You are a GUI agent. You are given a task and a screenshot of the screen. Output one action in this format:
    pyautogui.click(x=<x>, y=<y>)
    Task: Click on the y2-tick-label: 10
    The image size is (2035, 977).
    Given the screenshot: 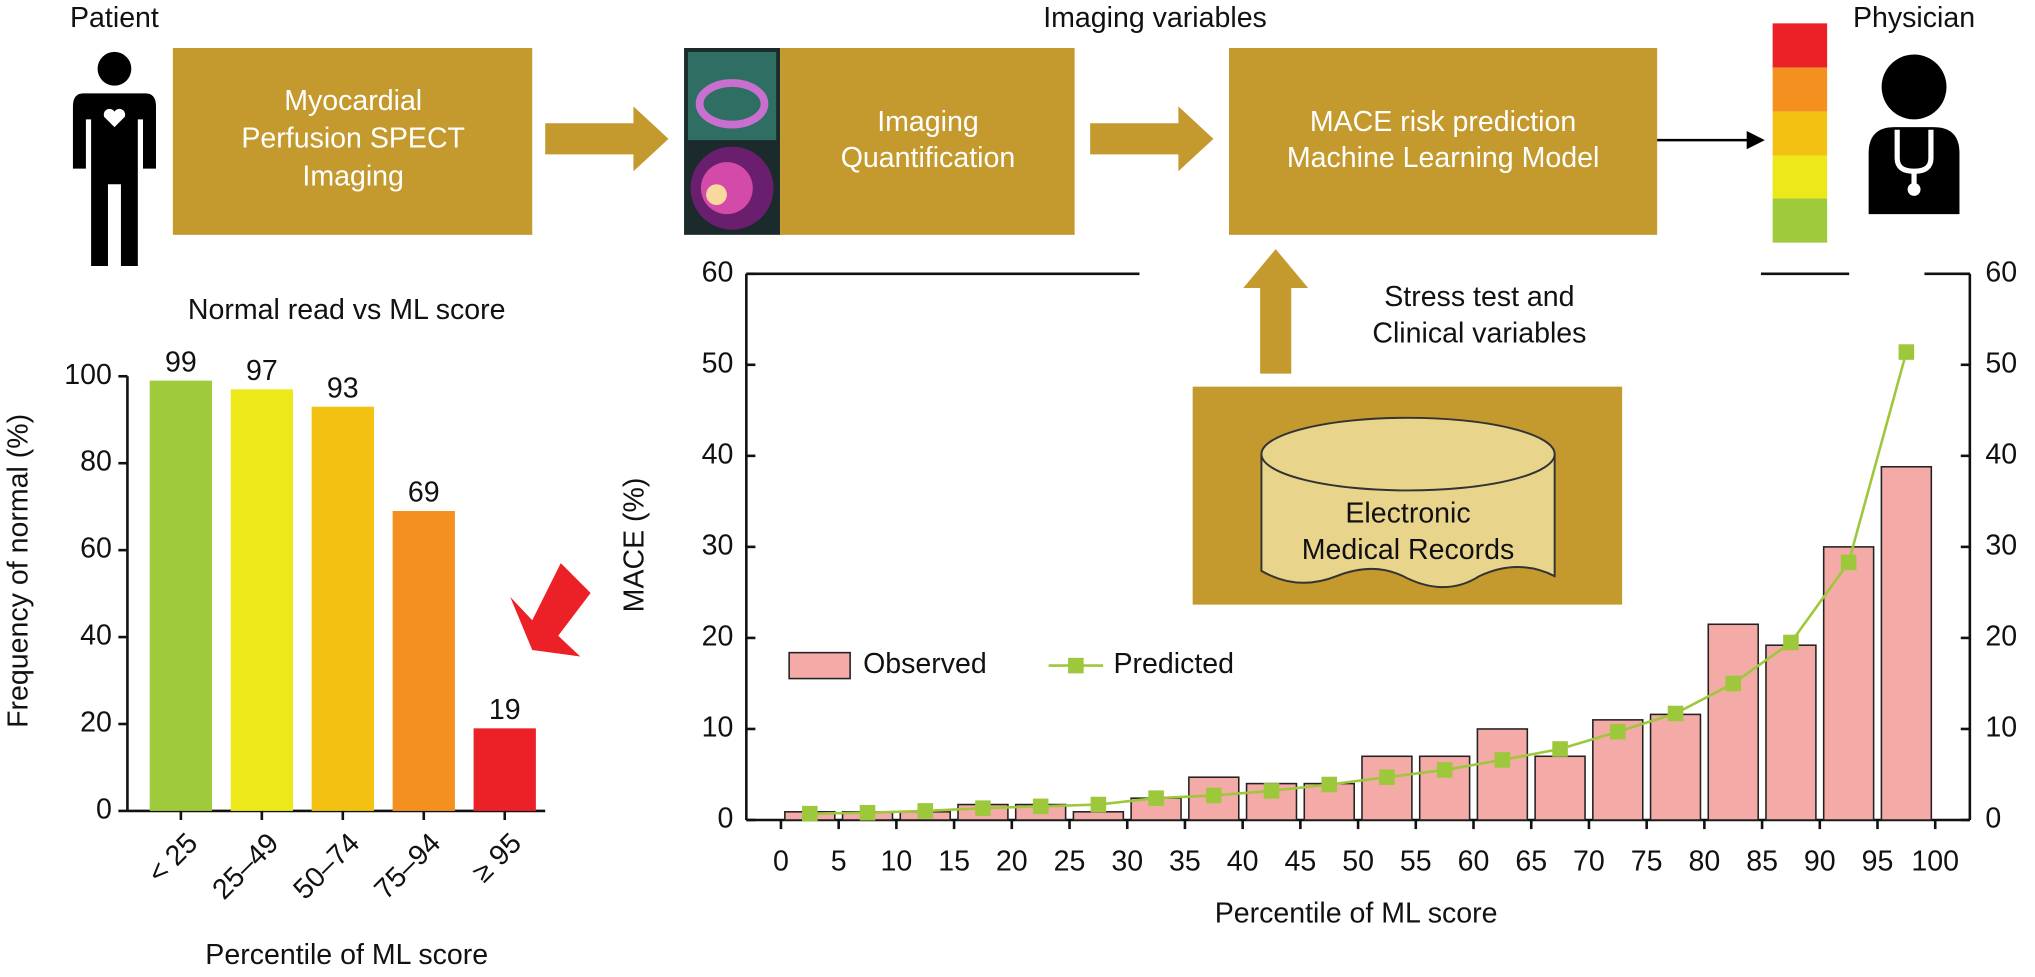 What is the action you would take?
    pyautogui.click(x=2001, y=728)
    